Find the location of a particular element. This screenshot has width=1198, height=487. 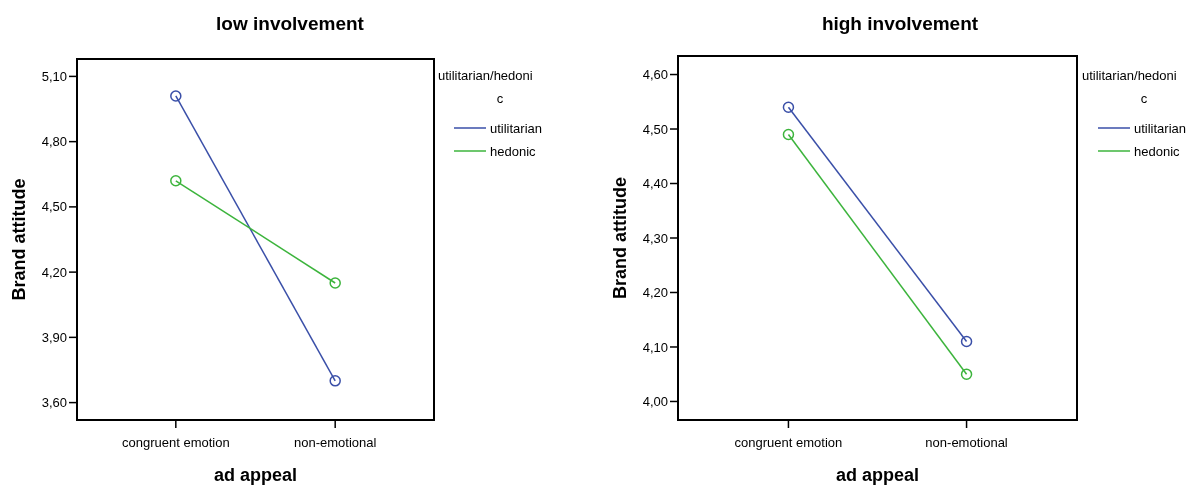

y-tick-label: 5,10 is located at coordinates (54, 76).